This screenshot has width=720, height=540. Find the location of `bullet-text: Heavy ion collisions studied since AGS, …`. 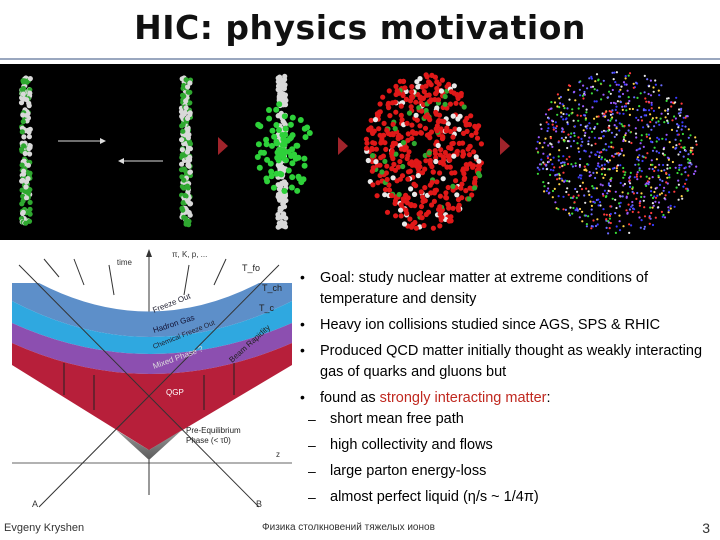

bullet-text: Heavy ion collisions studied since AGS, … is located at coordinates (490, 325).